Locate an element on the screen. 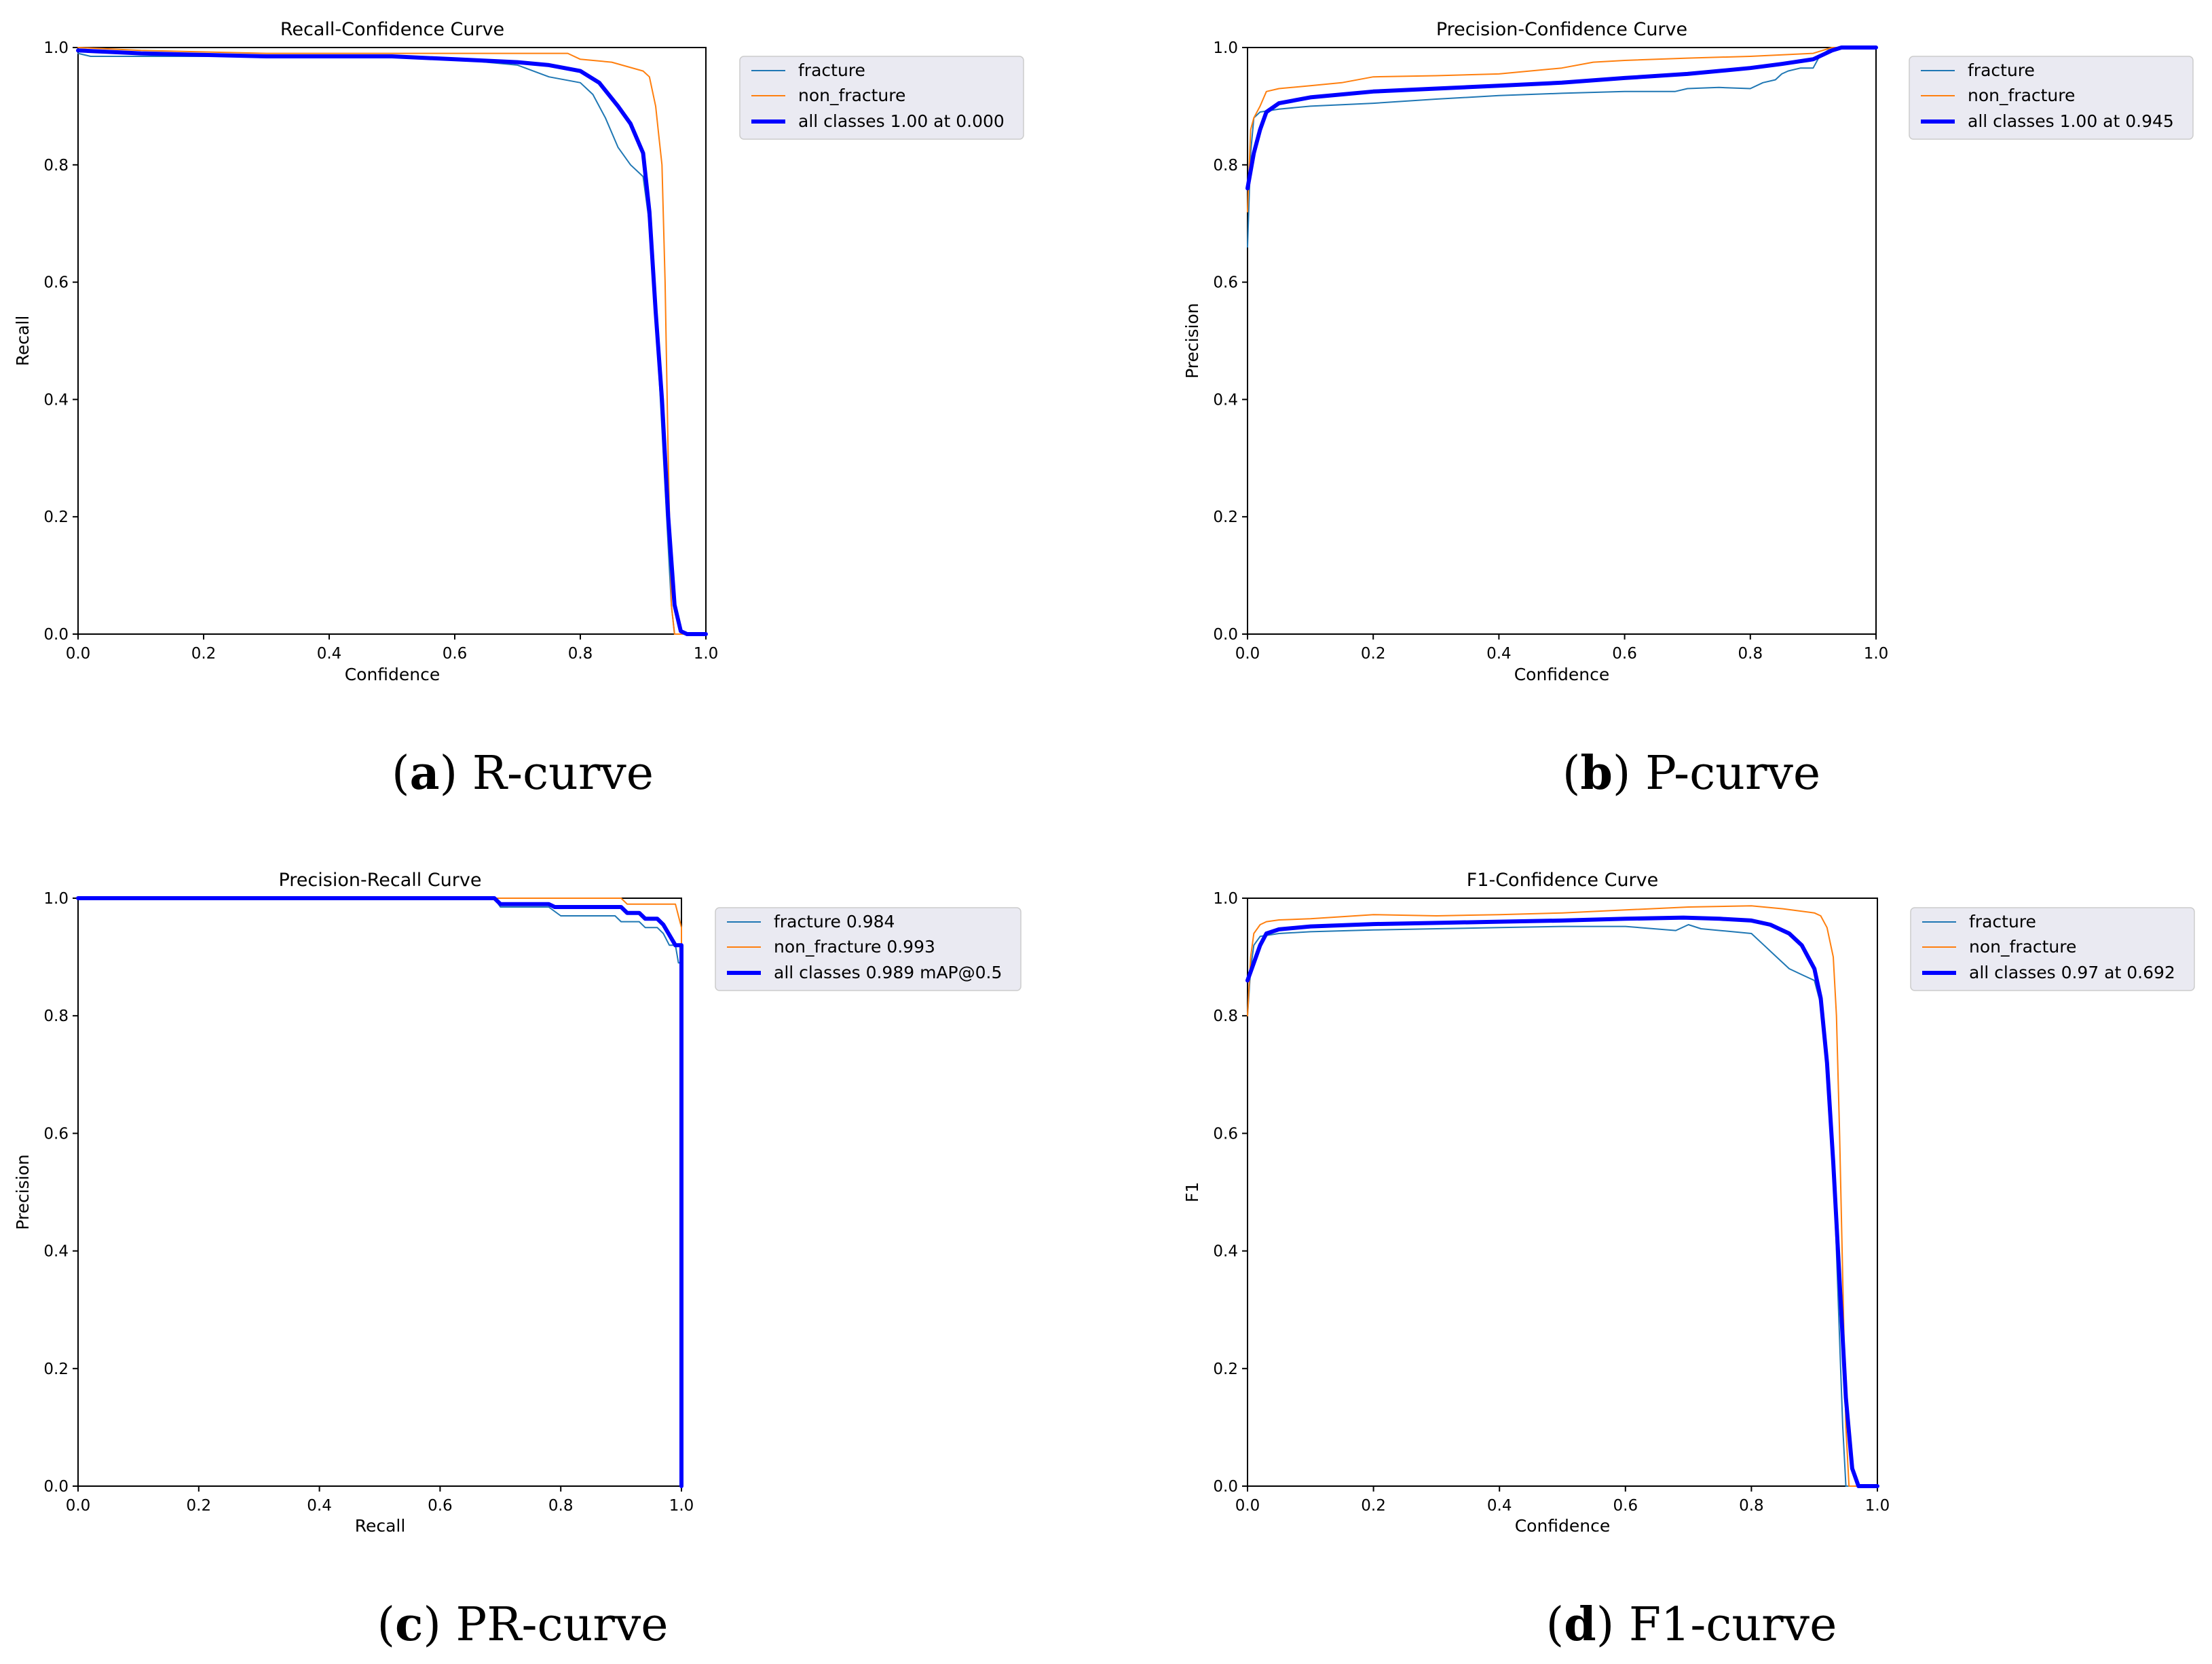 This screenshot has width=2212, height=1664. caption: (d) F1-curve is located at coordinates (1691, 1625).